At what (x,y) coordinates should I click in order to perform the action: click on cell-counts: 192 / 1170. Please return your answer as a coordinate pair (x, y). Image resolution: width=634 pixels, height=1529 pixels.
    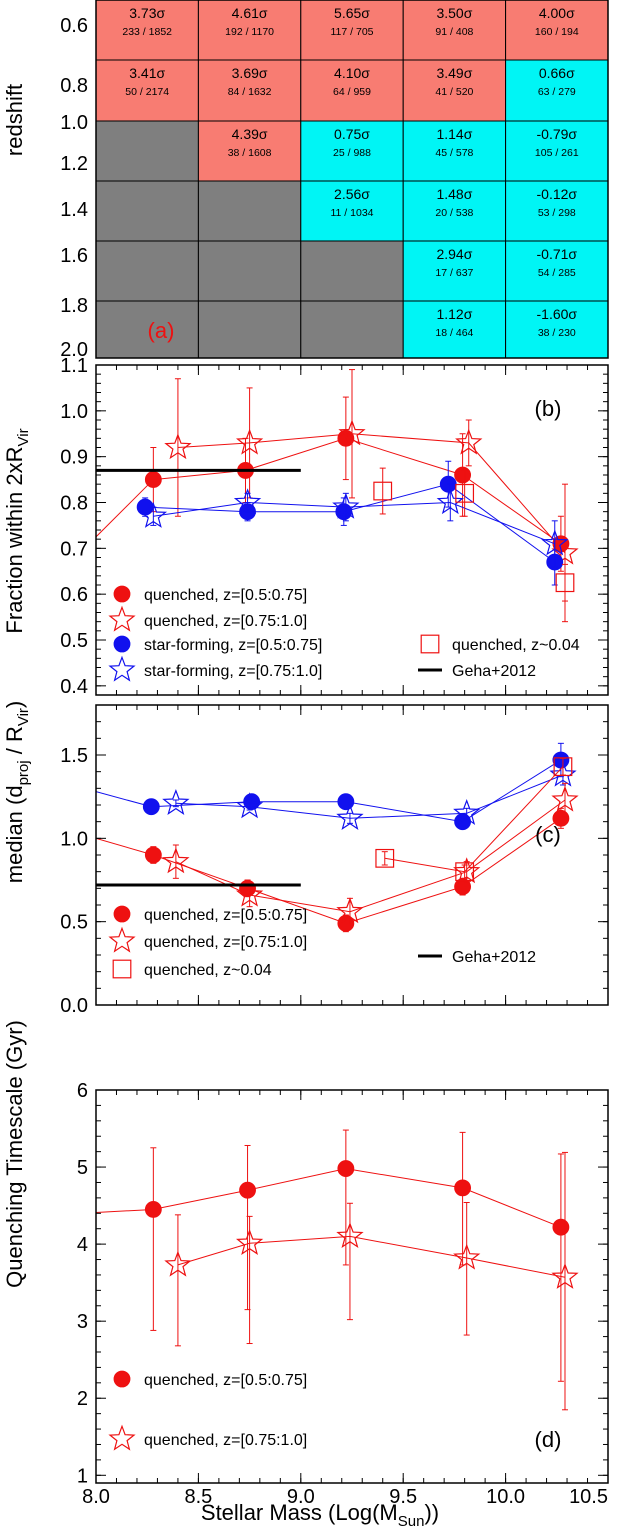
    Looking at the image, I should click on (249, 32).